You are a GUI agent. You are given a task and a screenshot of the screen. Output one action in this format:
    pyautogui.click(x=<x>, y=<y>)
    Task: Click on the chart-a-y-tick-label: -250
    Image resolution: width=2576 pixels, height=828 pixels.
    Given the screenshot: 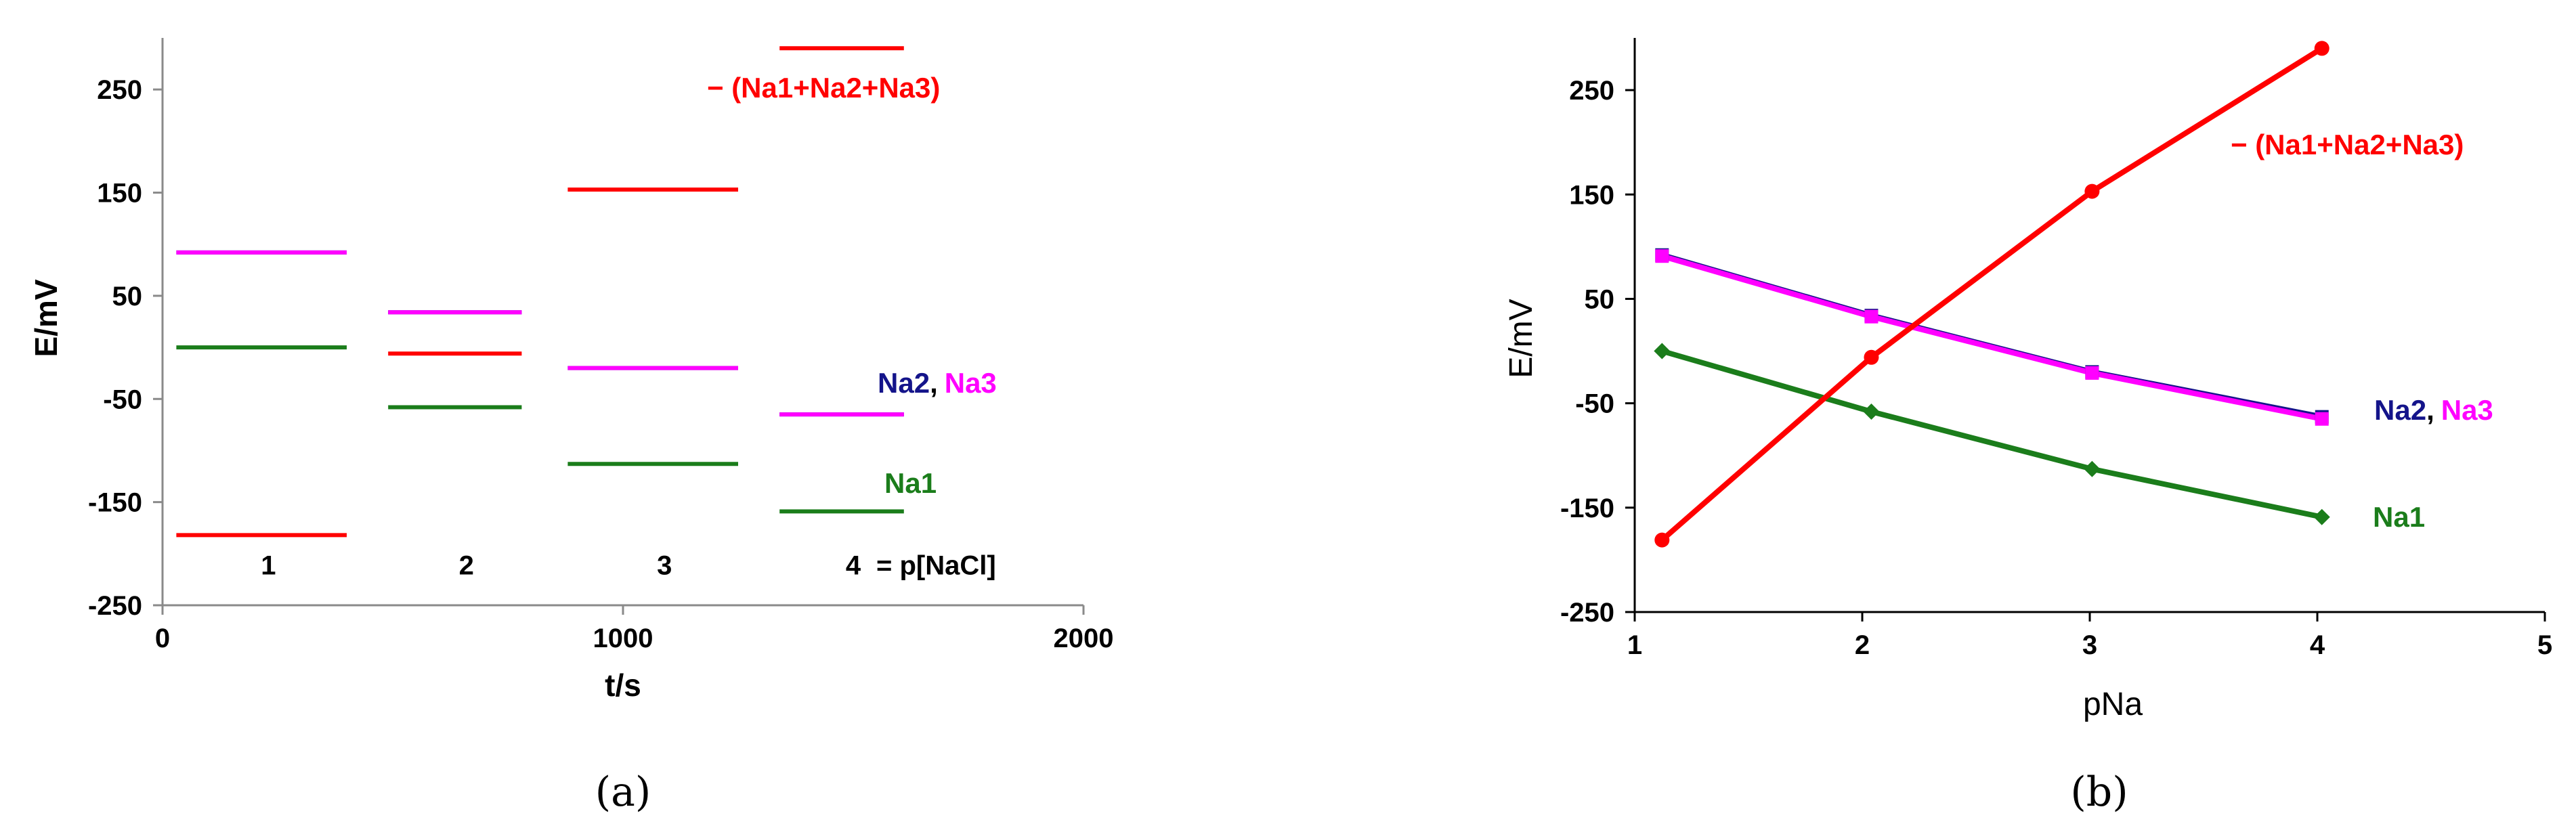 What is the action you would take?
    pyautogui.click(x=115, y=606)
    